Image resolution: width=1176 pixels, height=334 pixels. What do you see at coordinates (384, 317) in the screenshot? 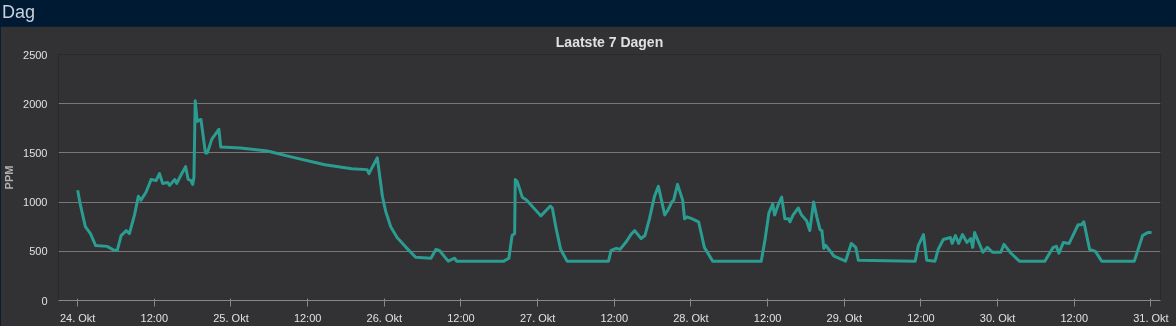
I see `x-tick-label: 26. Okt` at bounding box center [384, 317].